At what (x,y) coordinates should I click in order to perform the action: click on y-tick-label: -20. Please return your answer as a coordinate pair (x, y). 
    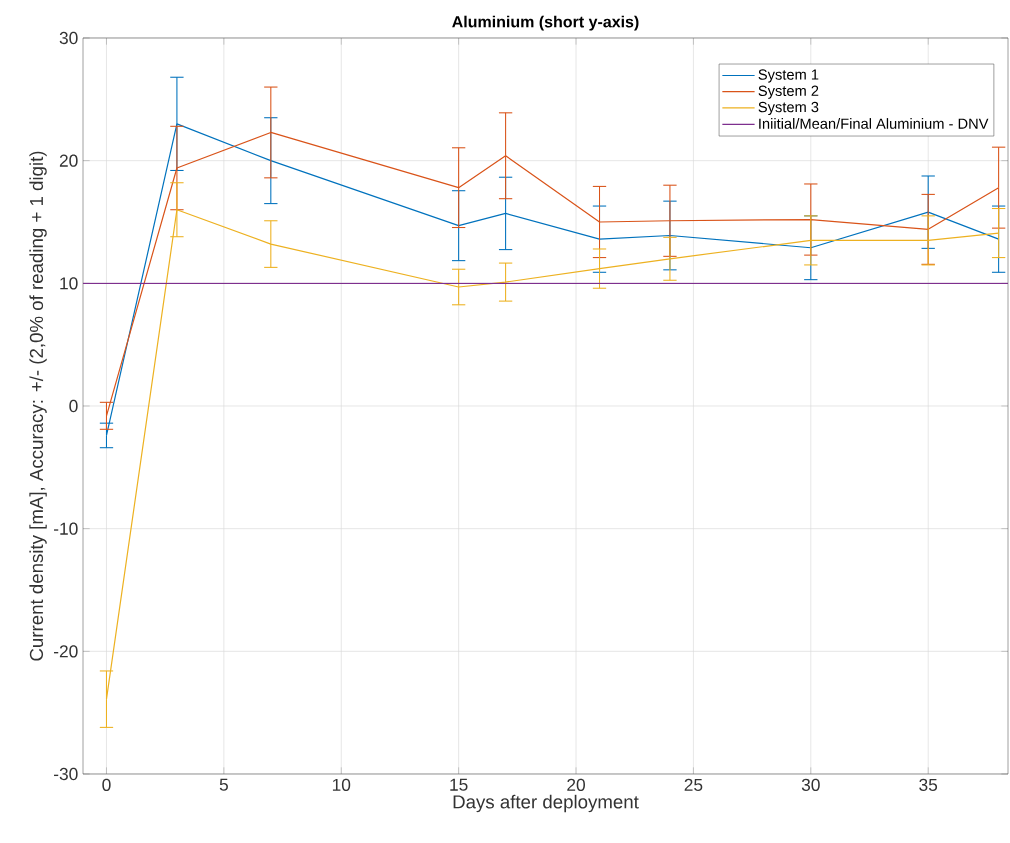
    Looking at the image, I should click on (66, 651).